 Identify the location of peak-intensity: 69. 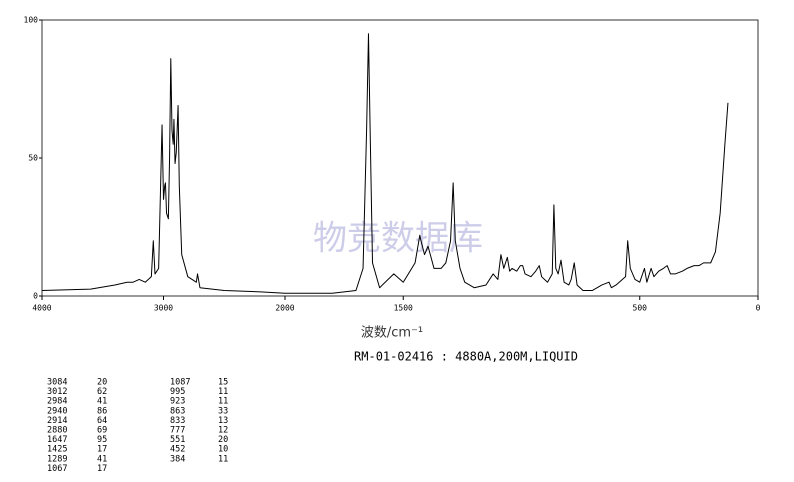
(102, 431).